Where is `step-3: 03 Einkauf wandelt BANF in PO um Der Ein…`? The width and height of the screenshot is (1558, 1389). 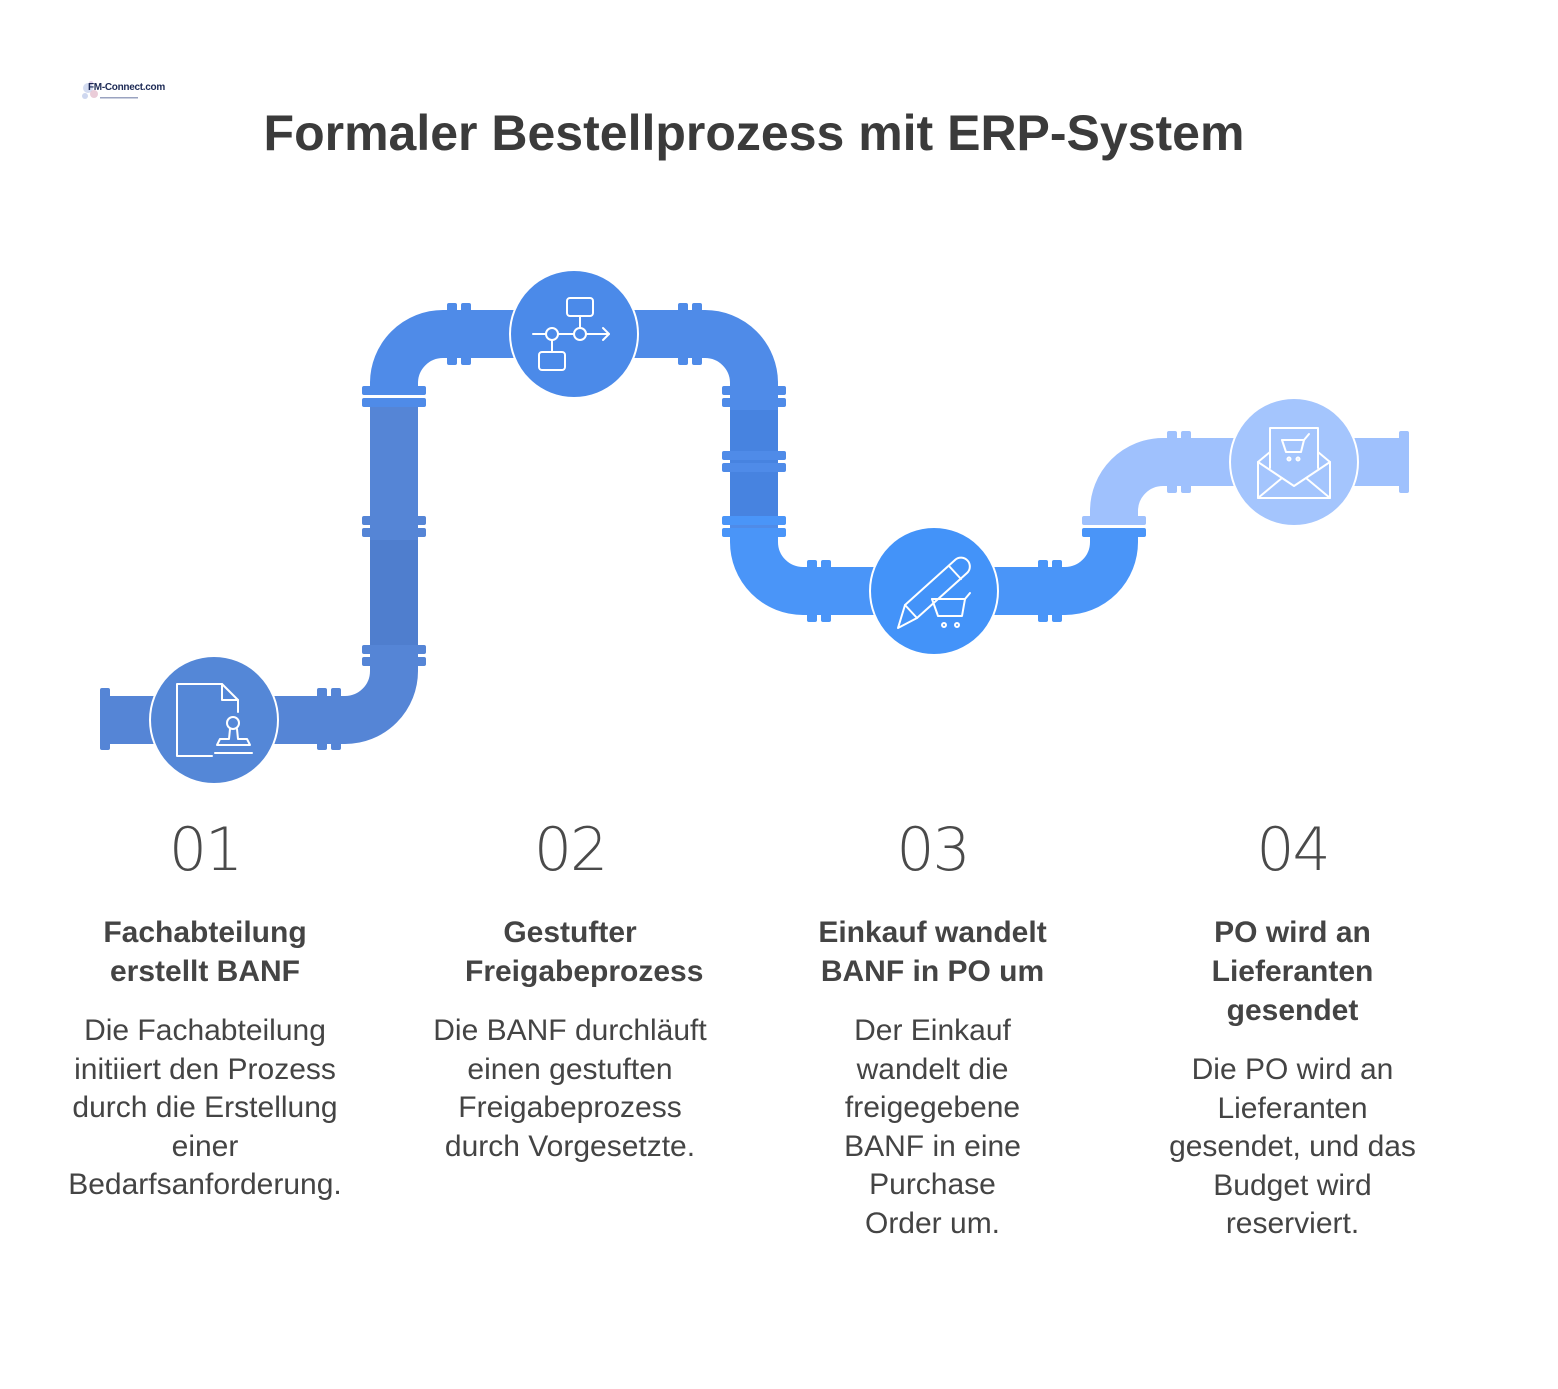 step-3: 03 Einkauf wandelt BANF in PO um Der Ein… is located at coordinates (932, 1028).